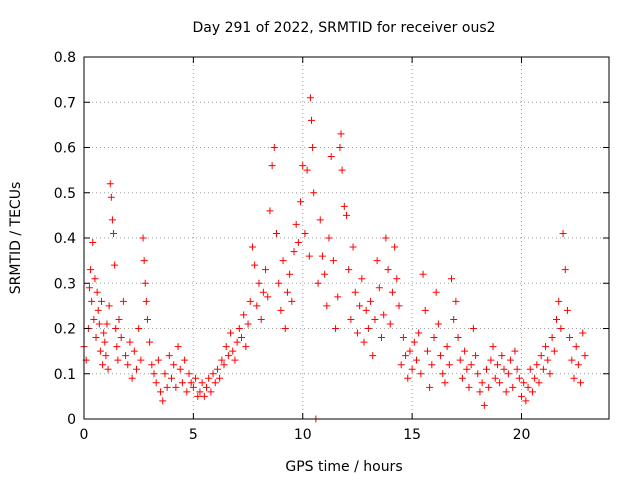 The image size is (640, 480). I want to click on y-tick-label: 0.6, so click(65, 149).